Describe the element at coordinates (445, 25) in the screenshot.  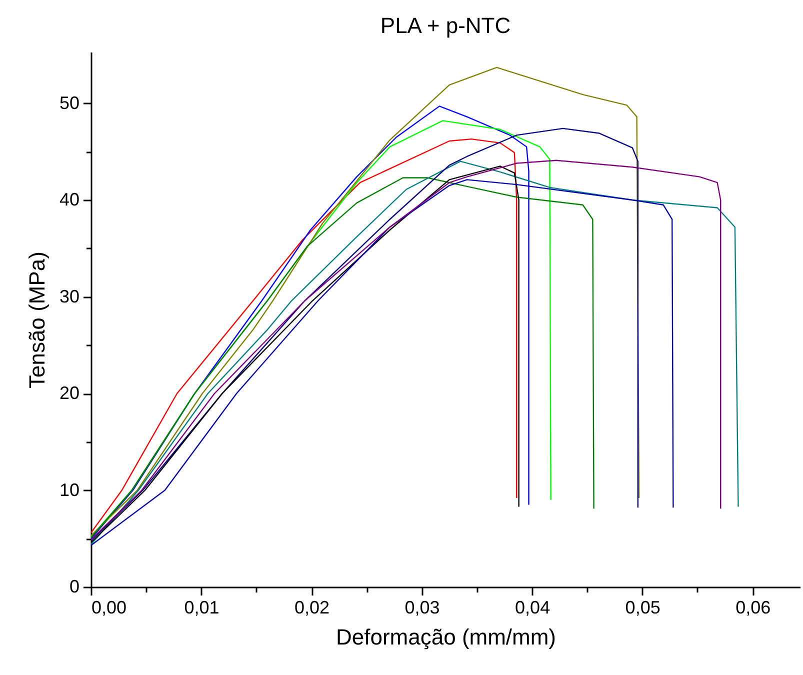
I see `chart-title: PLA + p-NTC` at that location.